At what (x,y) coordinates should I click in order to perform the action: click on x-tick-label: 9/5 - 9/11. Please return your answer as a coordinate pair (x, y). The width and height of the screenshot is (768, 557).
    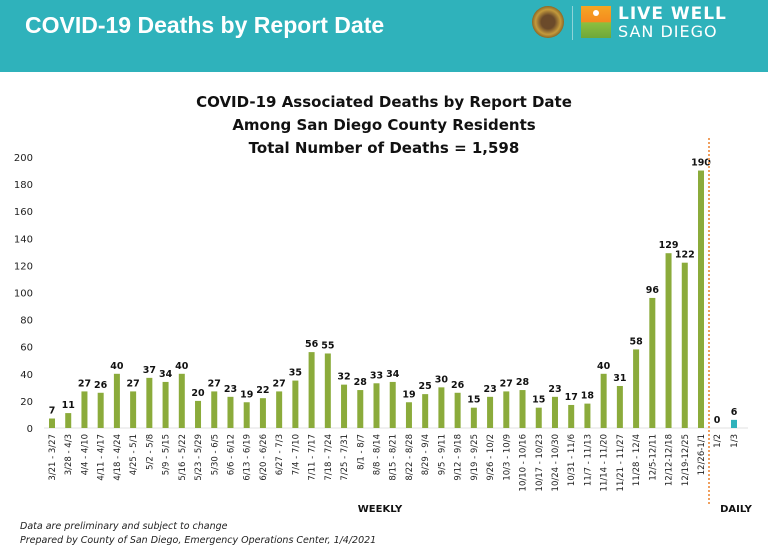
    Looking at the image, I should click on (442, 454).